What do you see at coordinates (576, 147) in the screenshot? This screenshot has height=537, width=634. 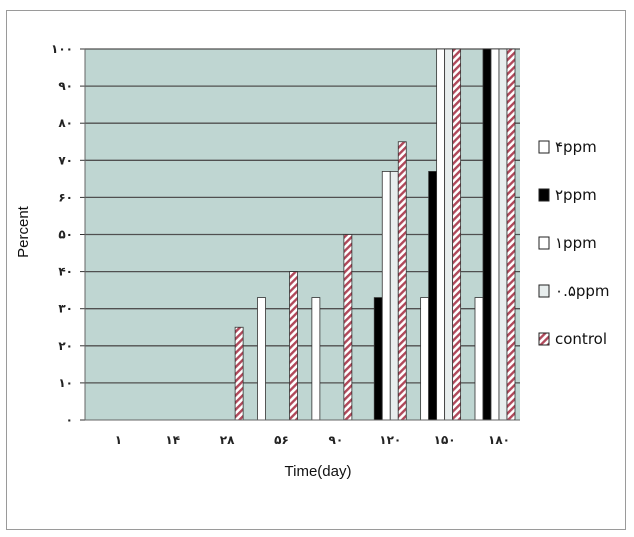 I see `legend-label: ۴ppm` at bounding box center [576, 147].